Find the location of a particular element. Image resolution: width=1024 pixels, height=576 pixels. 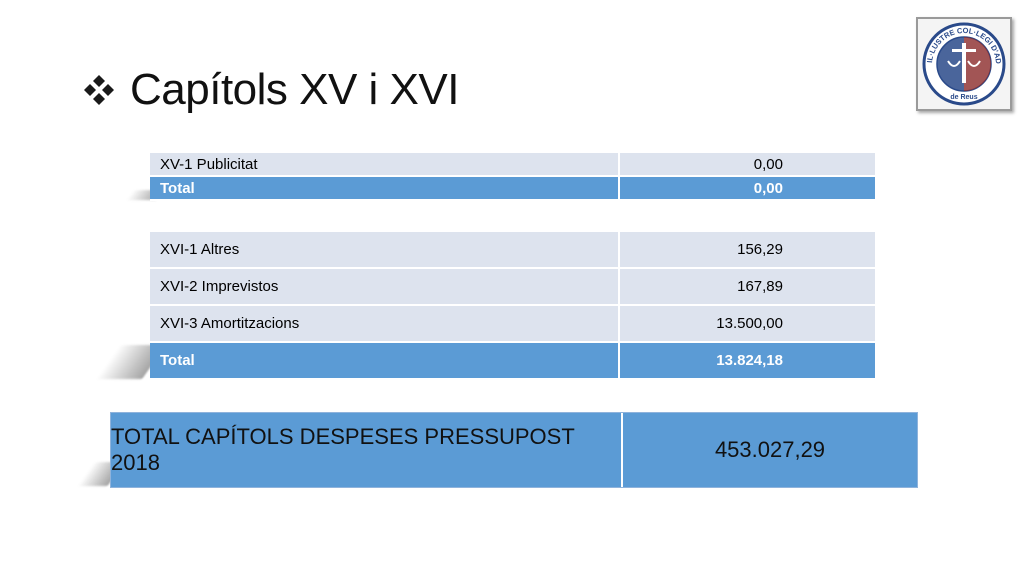

row-value: 13.500,00 is located at coordinates (747, 324).